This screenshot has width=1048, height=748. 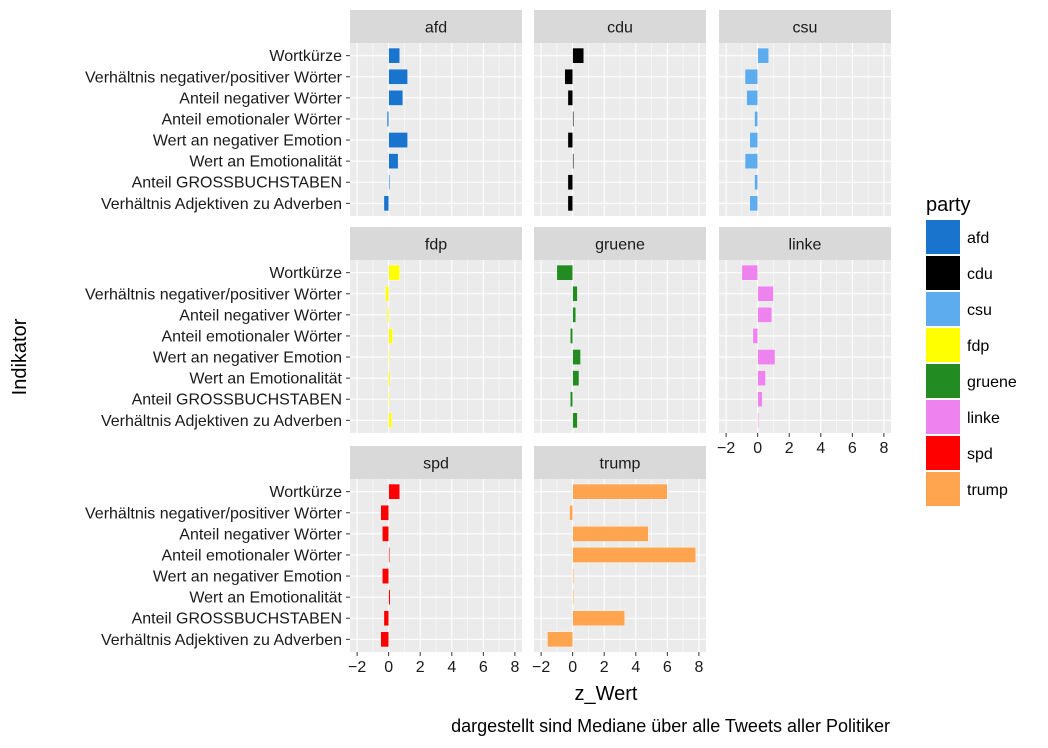 I want to click on legend-key-cdu, so click(x=943, y=273).